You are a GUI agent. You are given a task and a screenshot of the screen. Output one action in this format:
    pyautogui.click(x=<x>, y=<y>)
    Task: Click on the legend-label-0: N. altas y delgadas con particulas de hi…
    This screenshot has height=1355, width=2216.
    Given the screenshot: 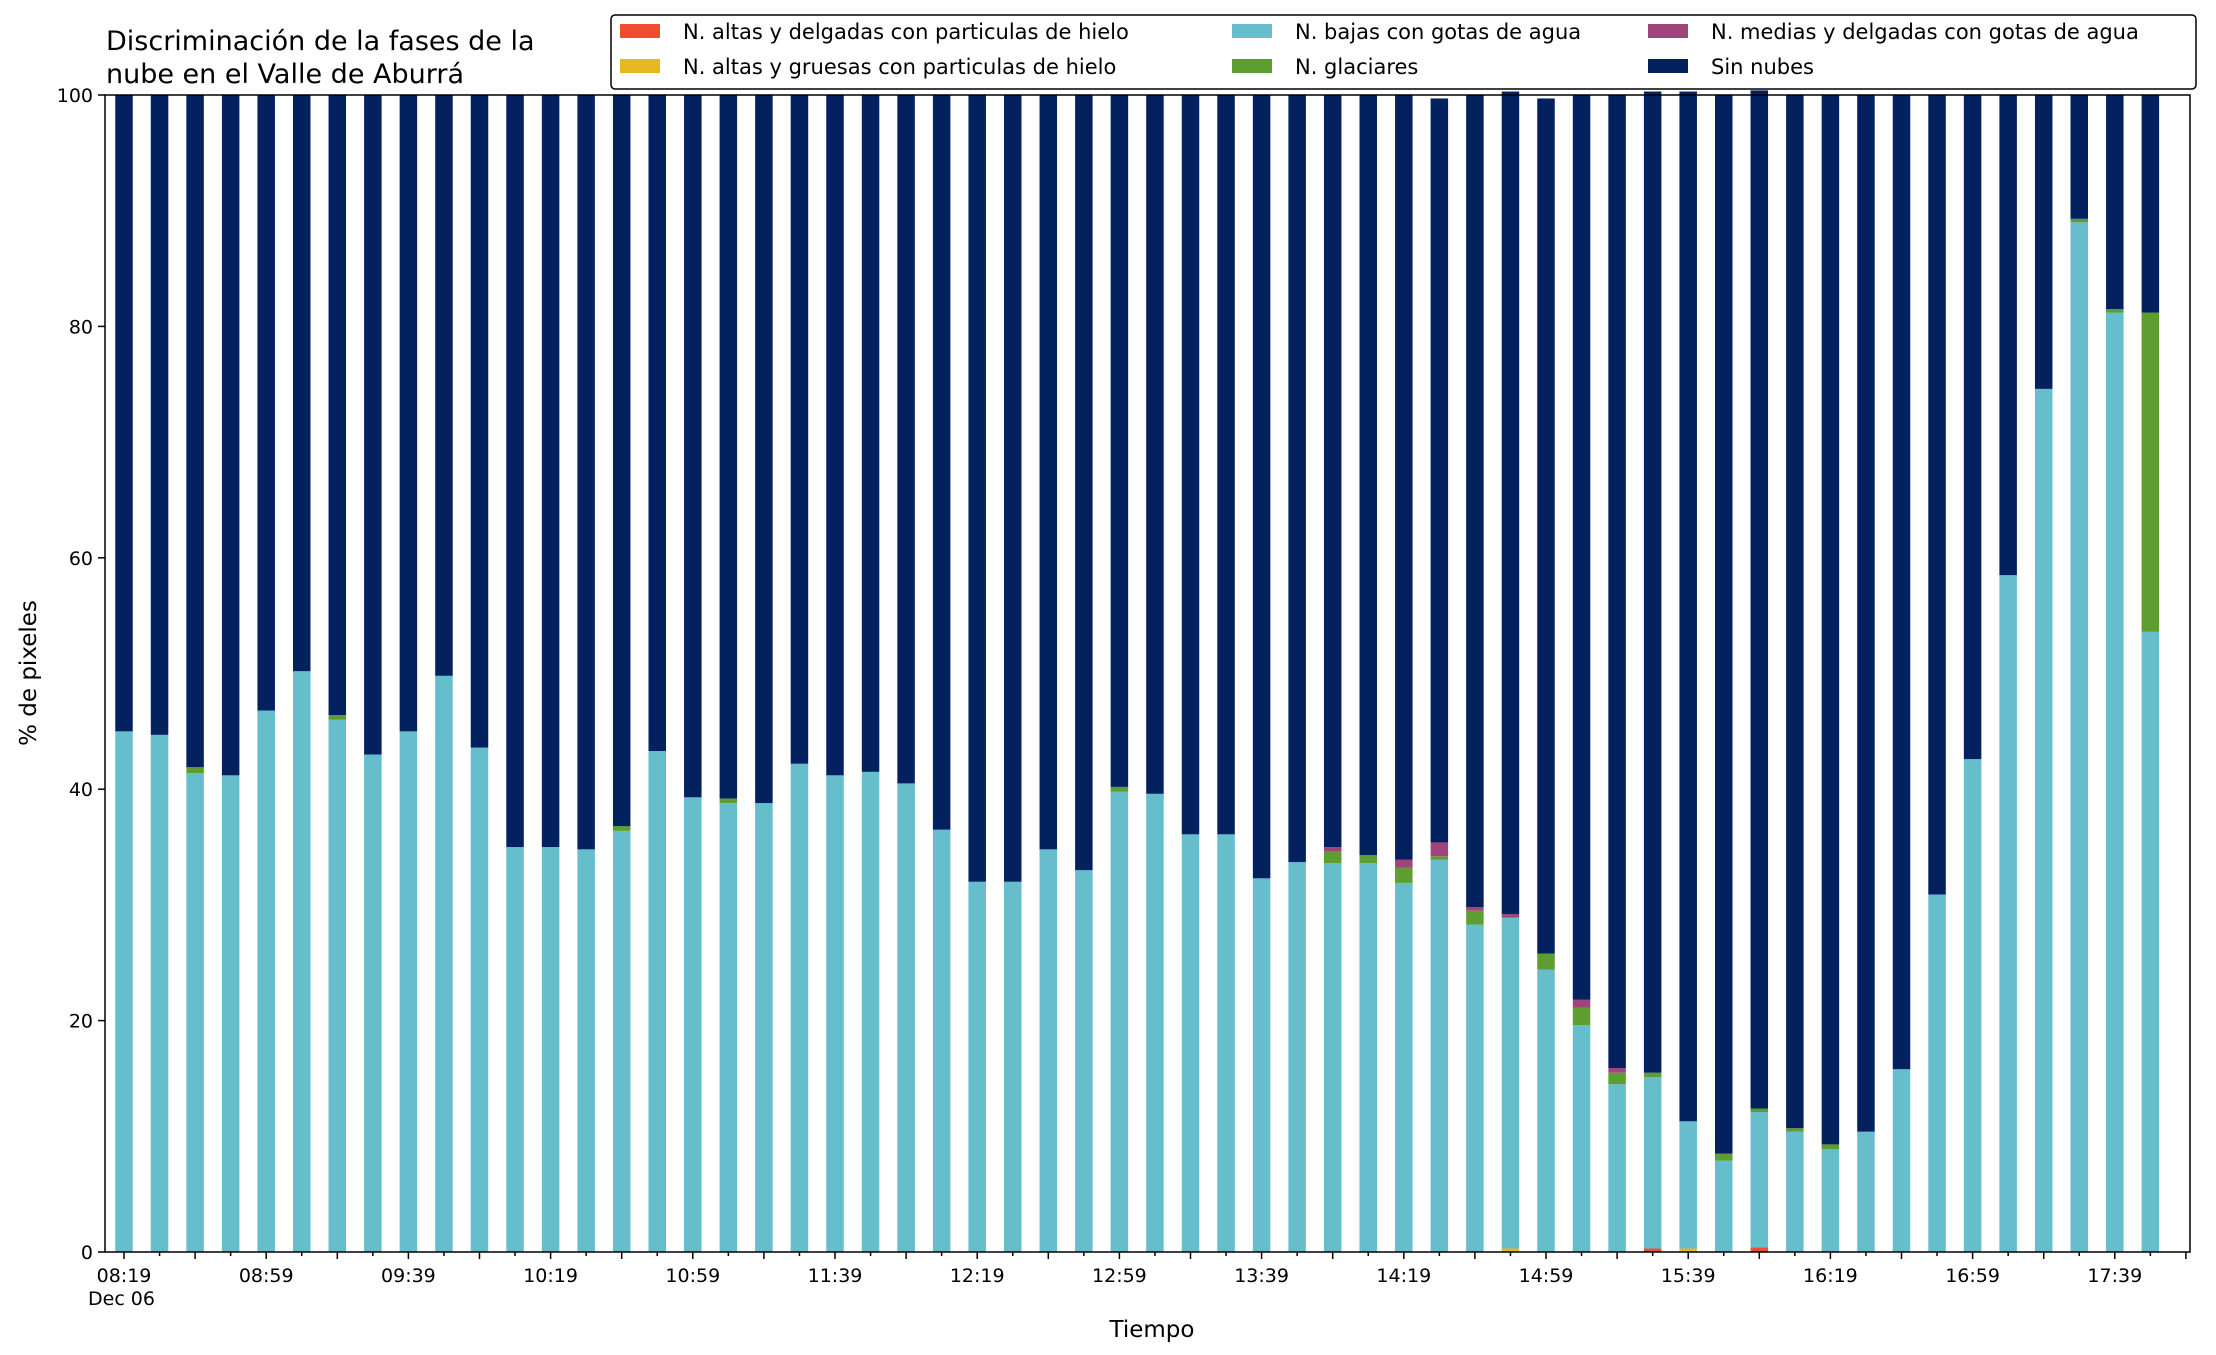 What is the action you would take?
    pyautogui.click(x=906, y=32)
    